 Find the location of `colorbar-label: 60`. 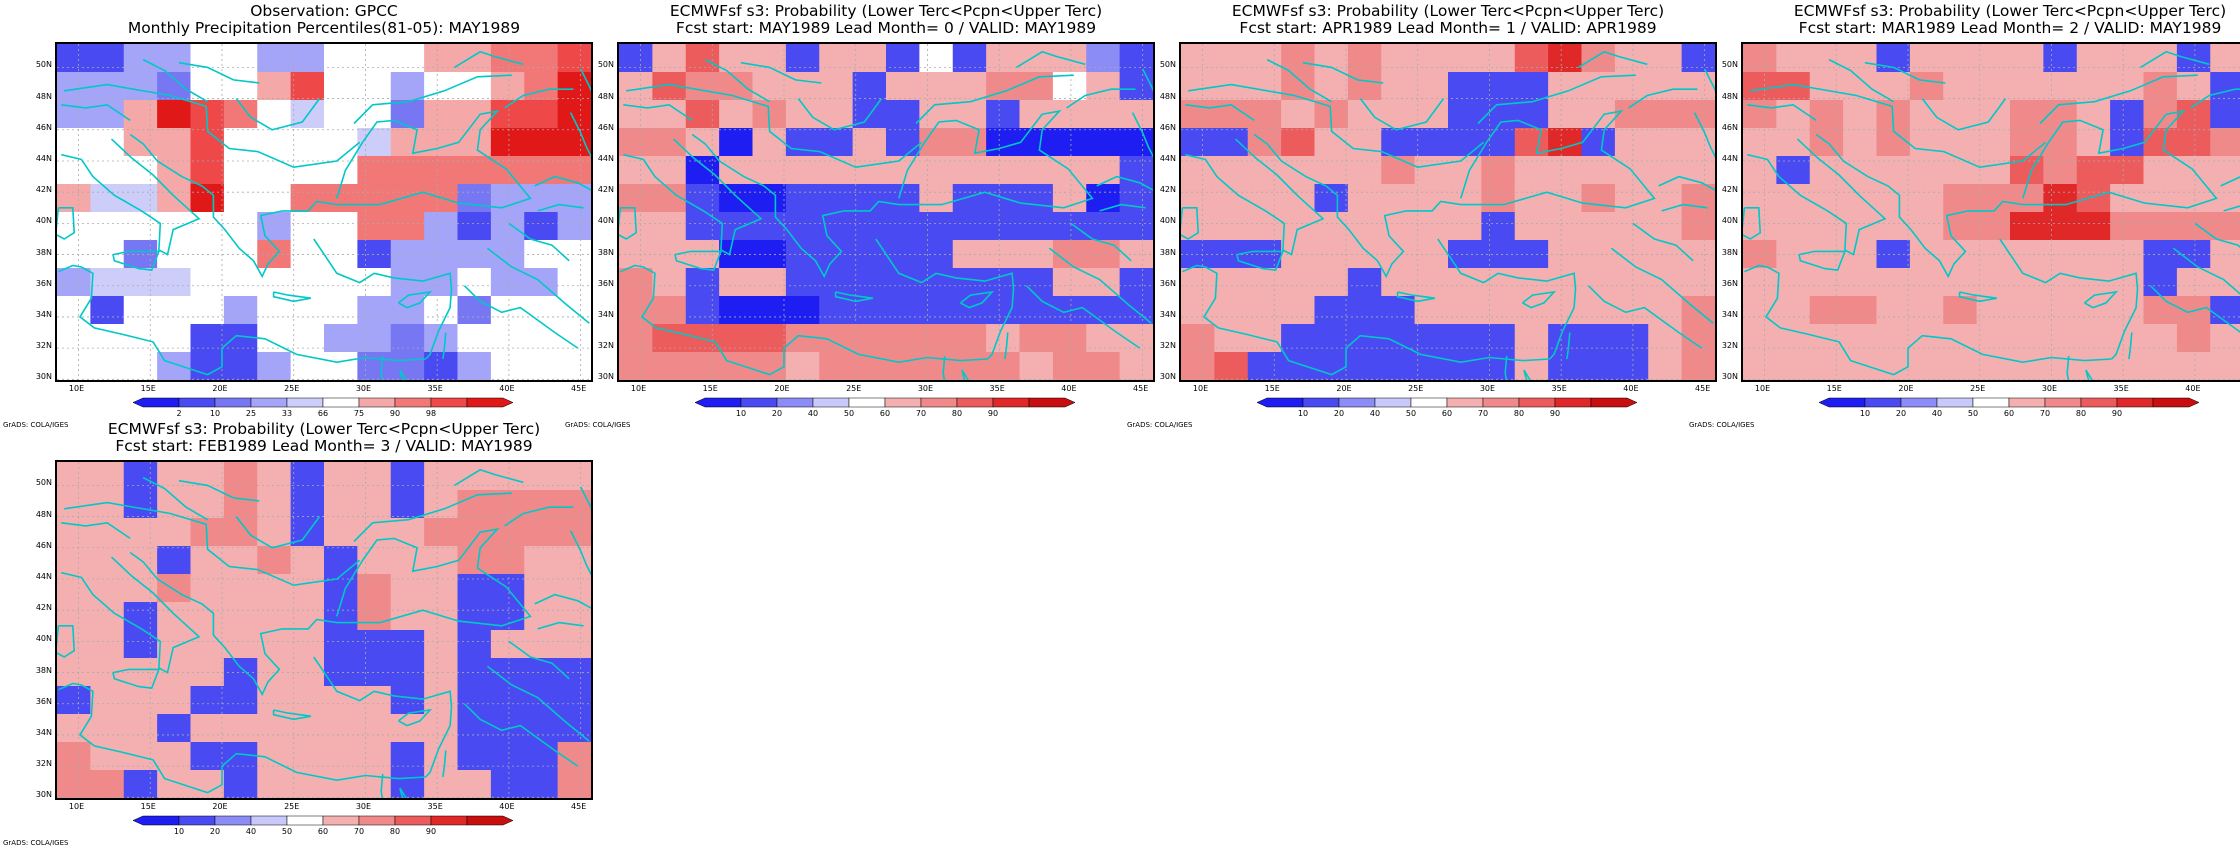

colorbar-label: 60 is located at coordinates (885, 413).